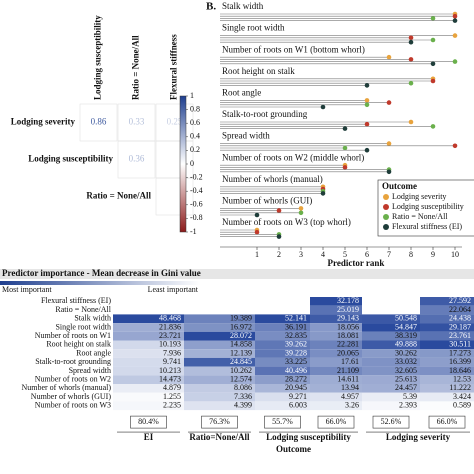 Image resolution: width=474 pixels, height=474 pixels. Describe the element at coordinates (83, 309) in the screenshot. I see `table-row-label: Ratio = None/All` at that location.